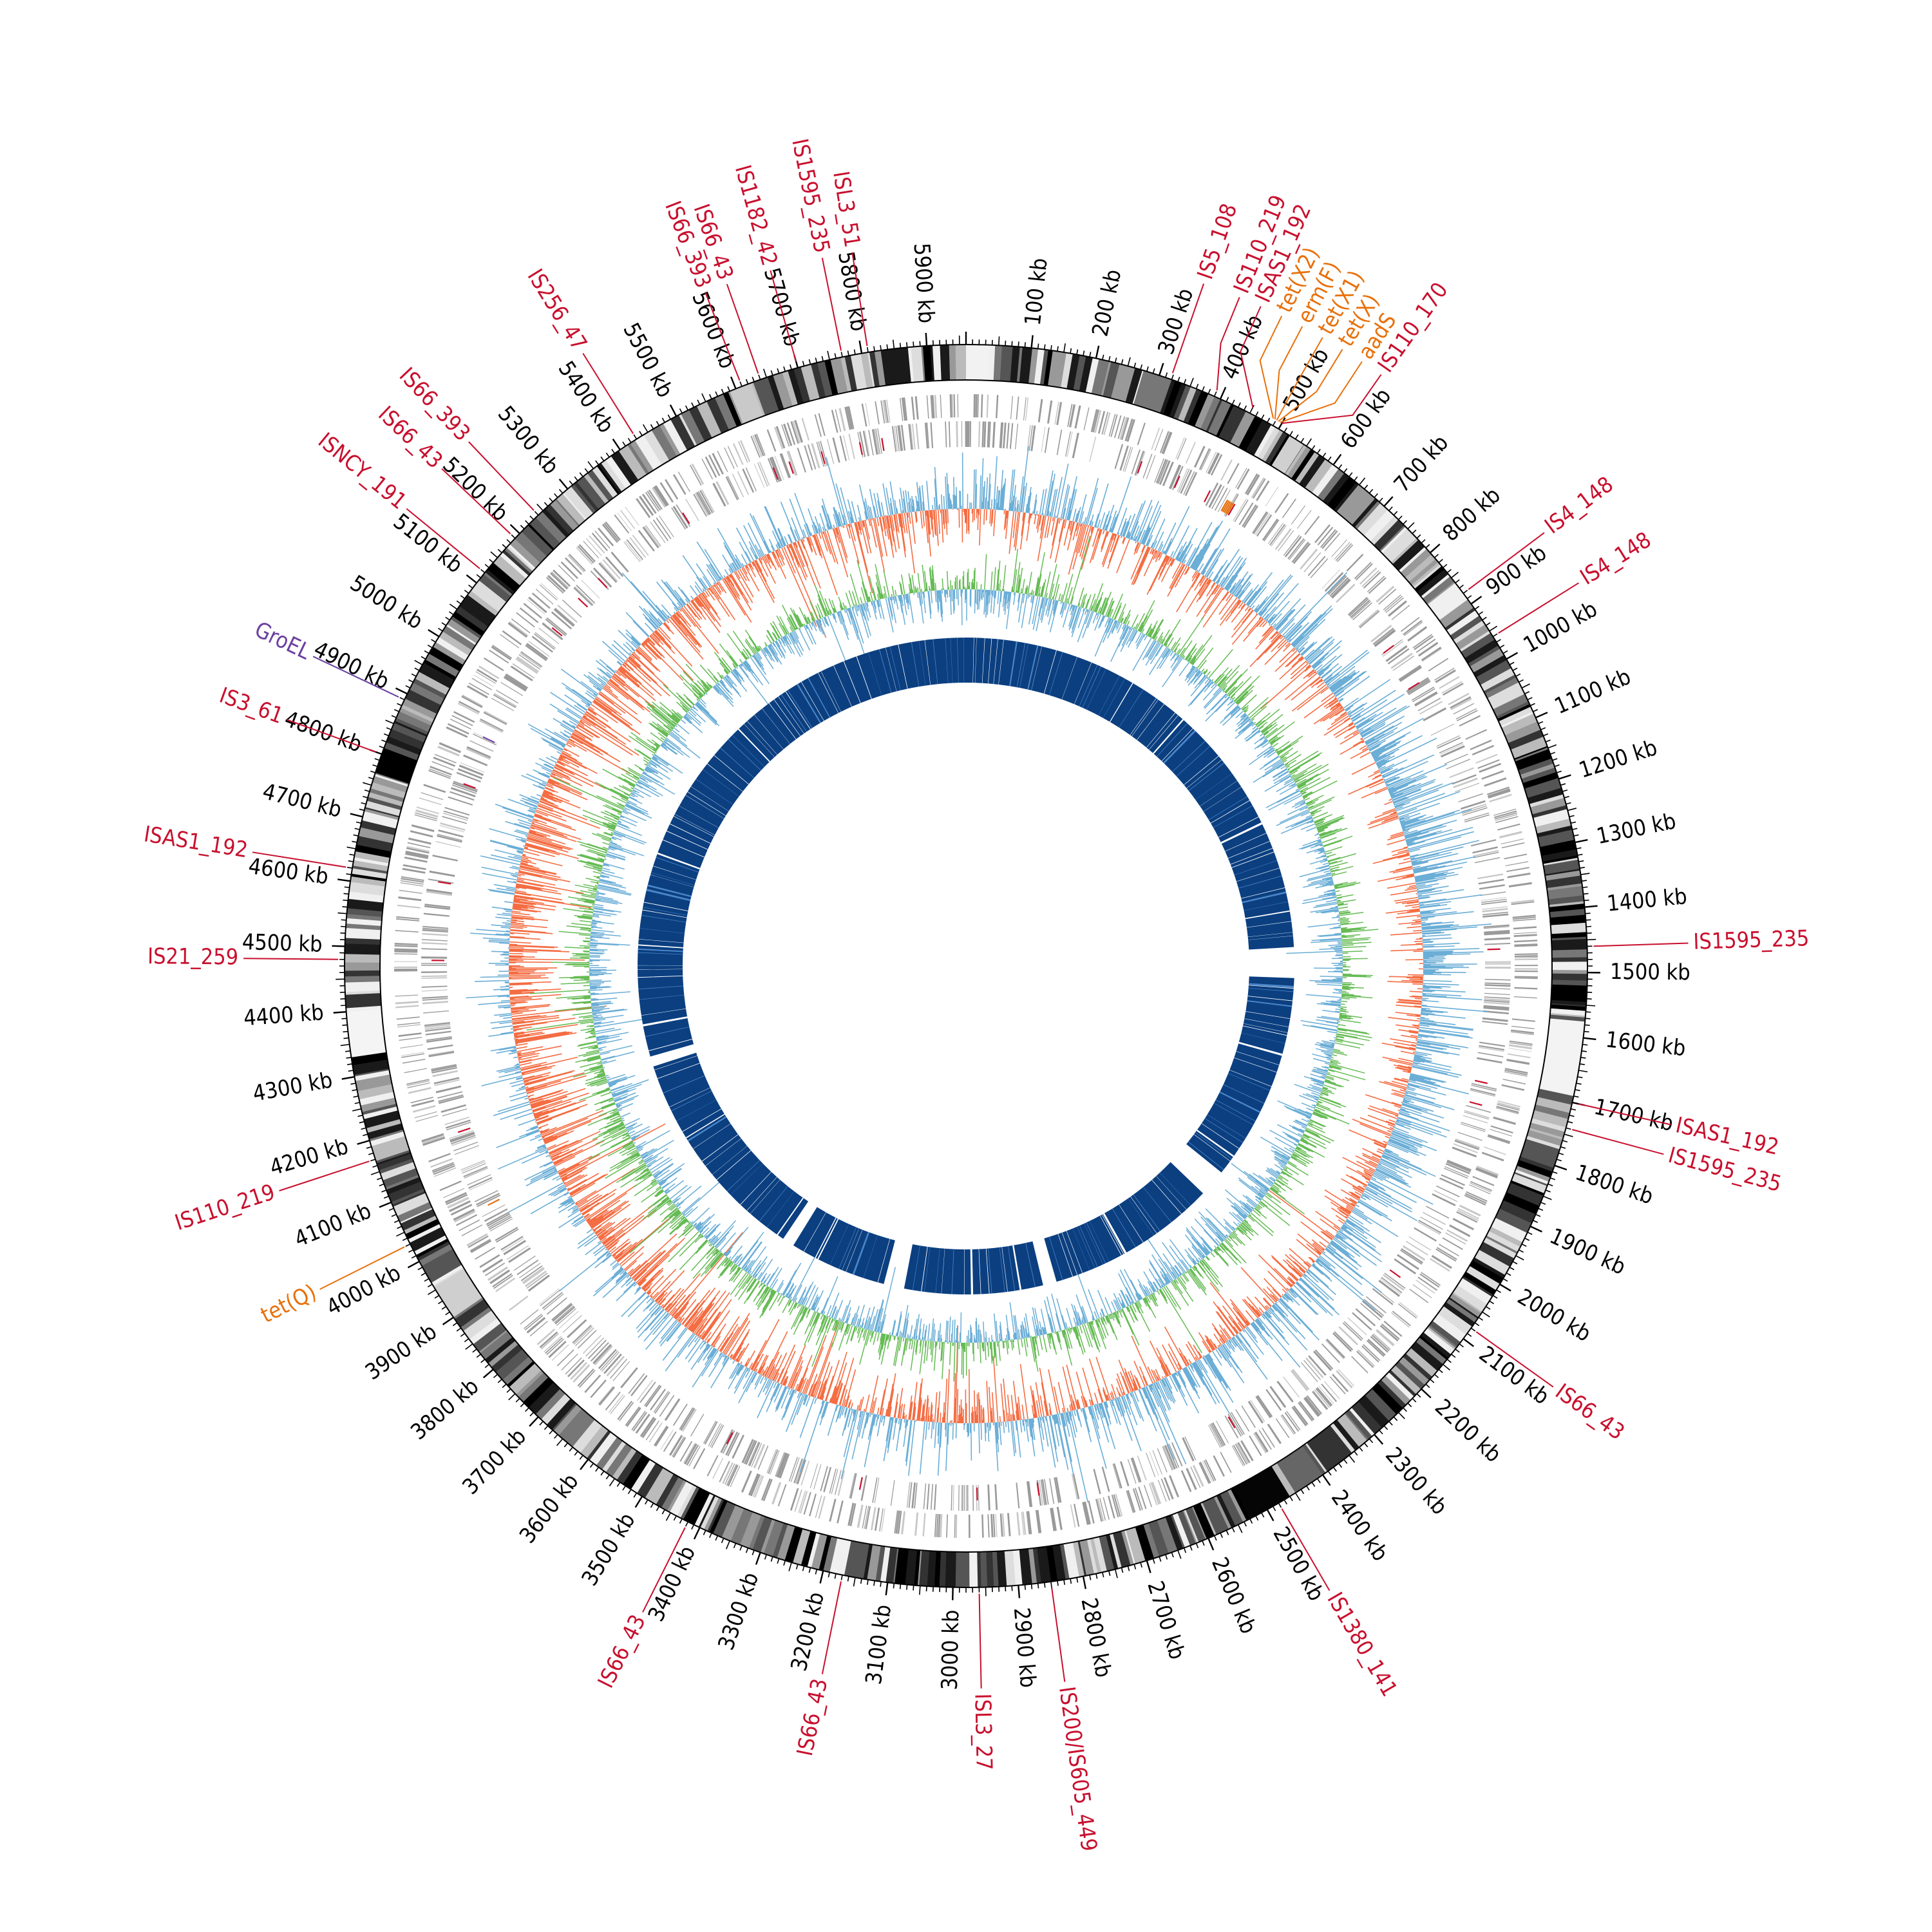  Describe the element at coordinates (1614, 1185) in the screenshot. I see `tick-label: 1800 kb` at that location.